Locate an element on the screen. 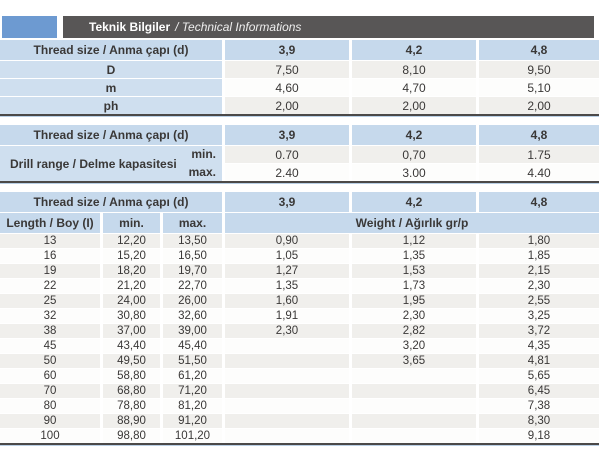 The height and width of the screenshot is (450, 600). length-cell: 38 is located at coordinates (50, 331).